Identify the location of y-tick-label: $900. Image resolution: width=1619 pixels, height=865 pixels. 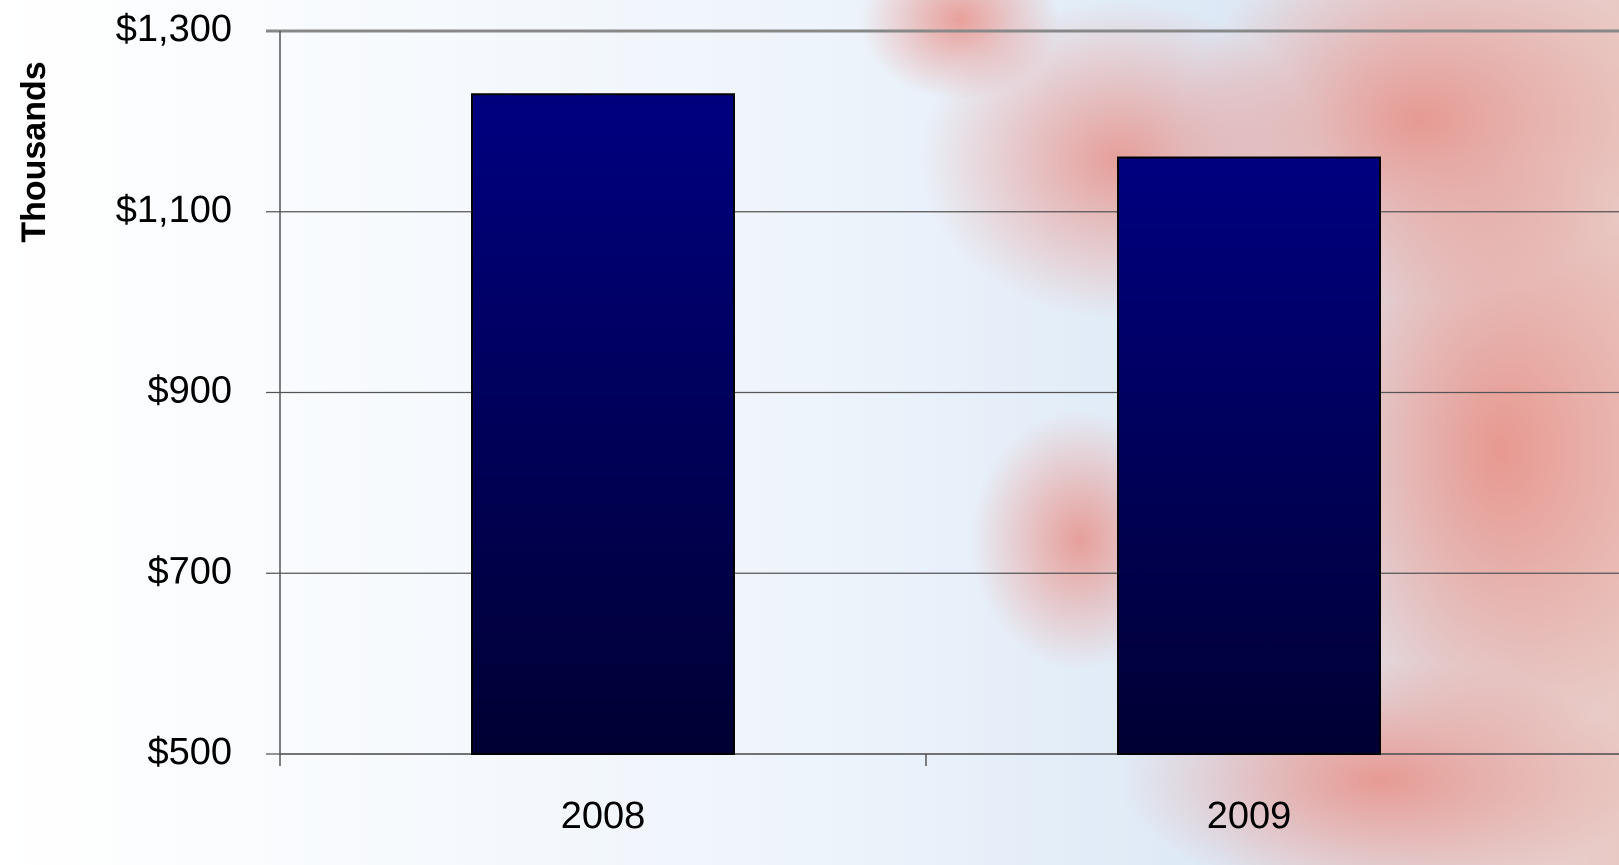
(189, 391).